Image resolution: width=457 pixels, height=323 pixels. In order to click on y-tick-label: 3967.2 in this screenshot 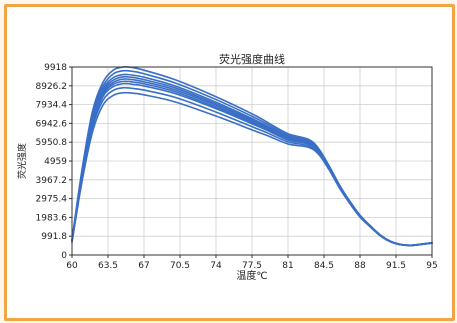, I will do `click(52, 181)`.